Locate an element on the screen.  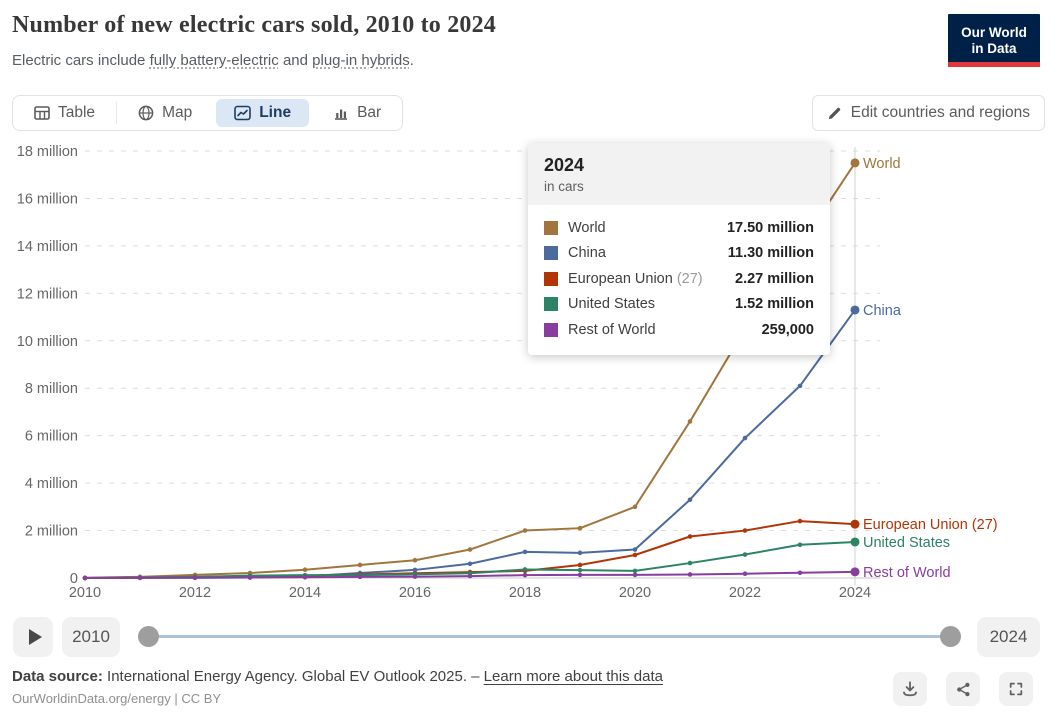
share-icon is located at coordinates (963, 689).